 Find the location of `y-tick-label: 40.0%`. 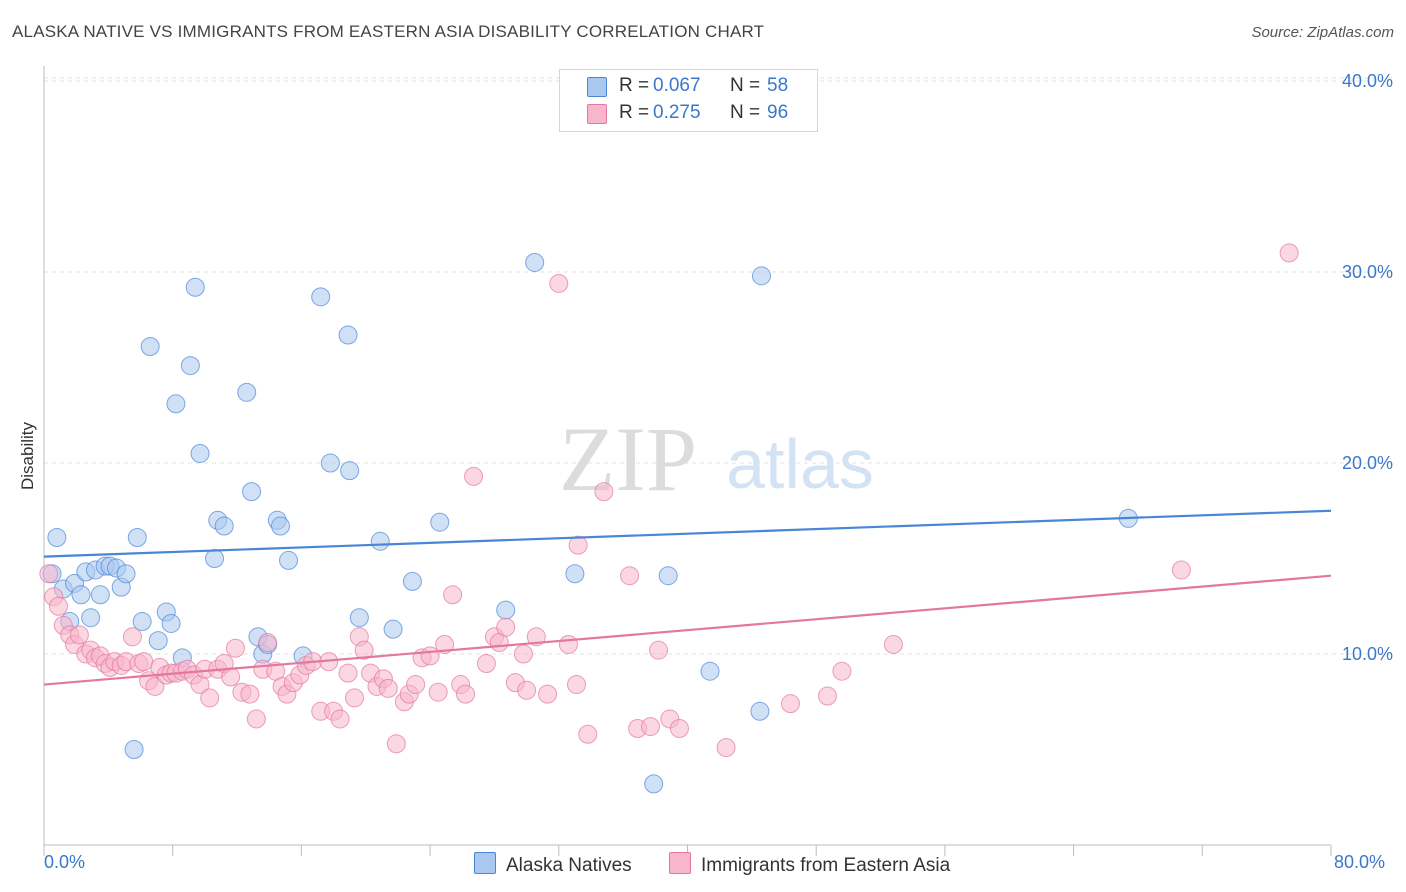

y-tick-label: 40.0% is located at coordinates (1367, 81).